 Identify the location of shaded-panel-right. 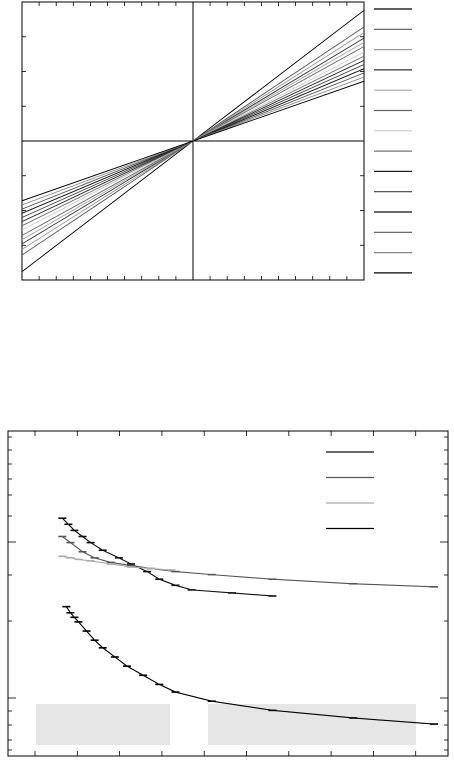
(312, 724).